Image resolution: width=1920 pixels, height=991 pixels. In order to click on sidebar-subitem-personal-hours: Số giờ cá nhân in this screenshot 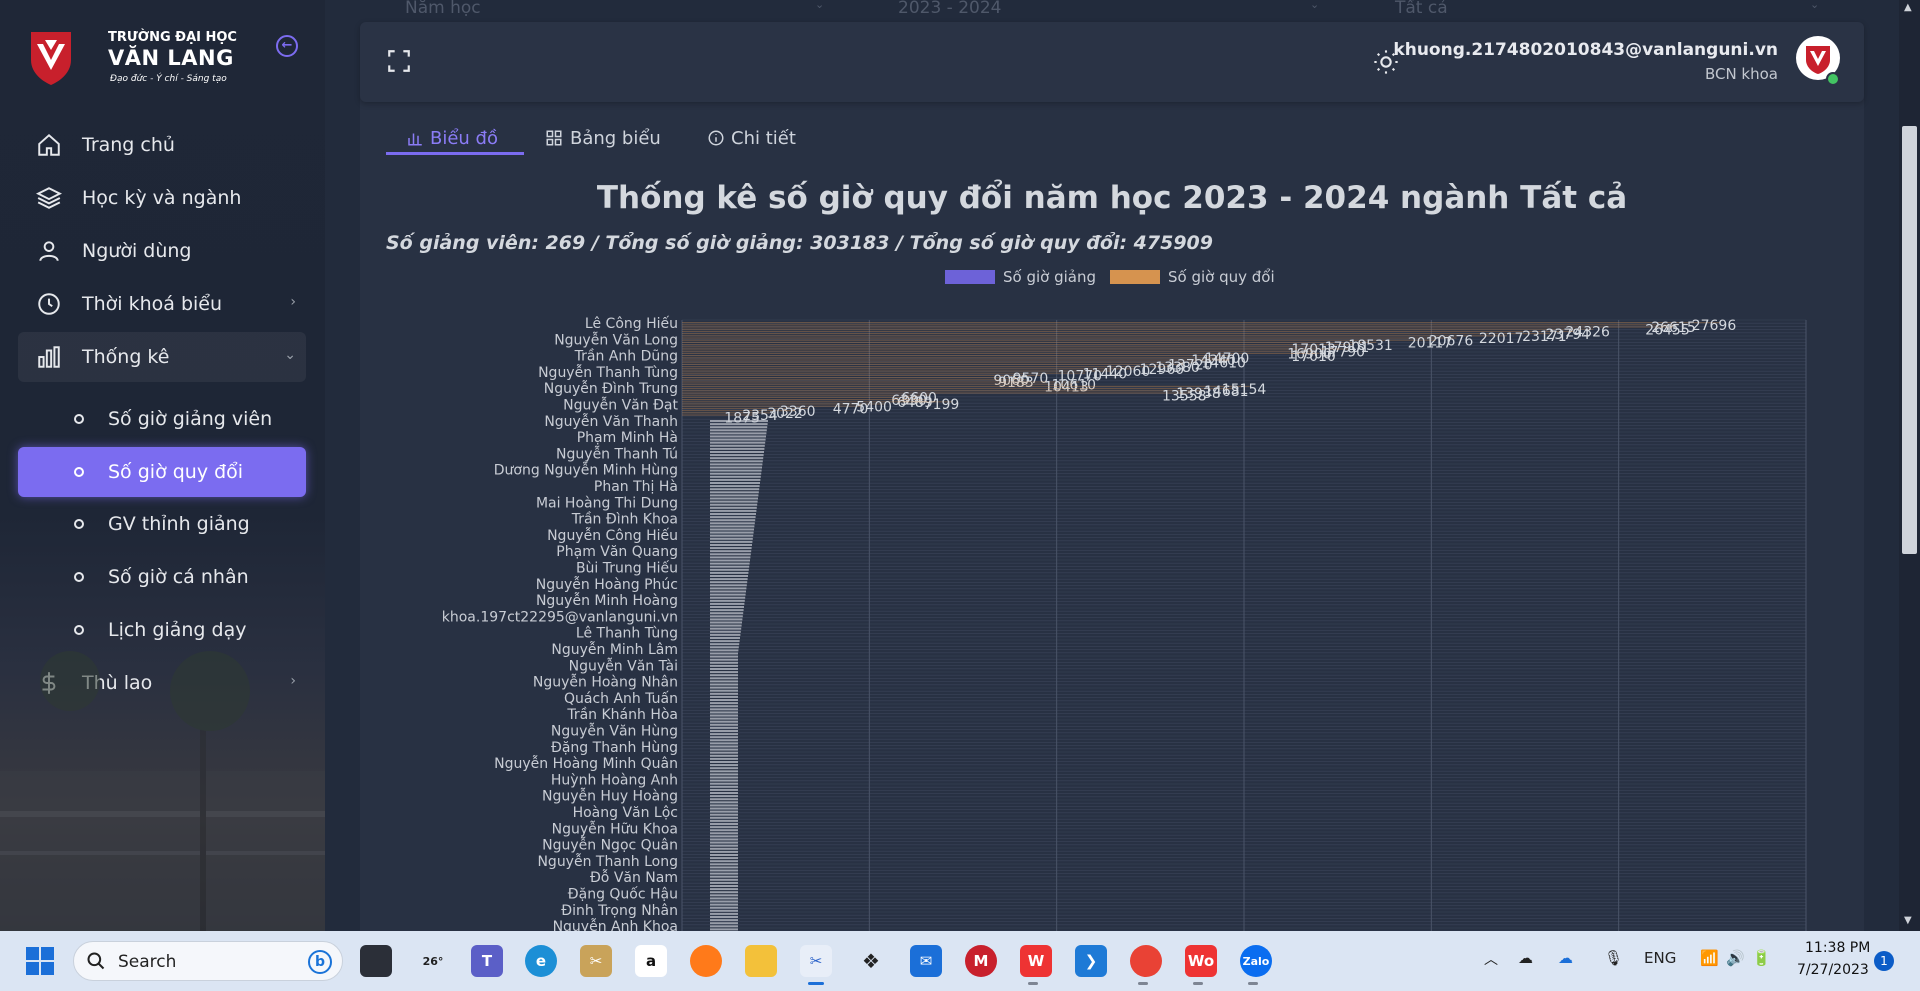, I will do `click(162, 577)`.